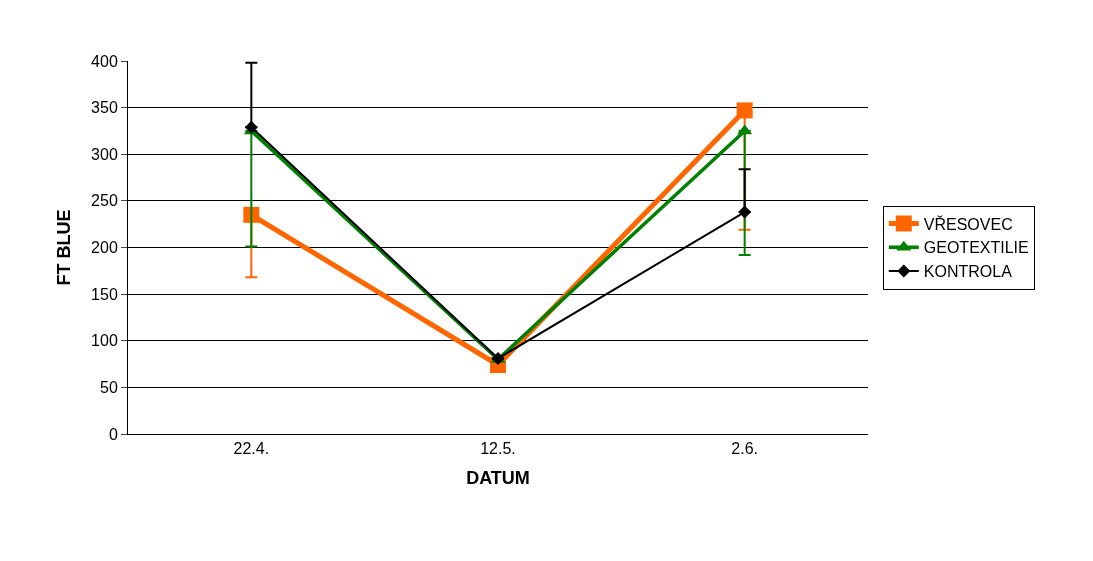 The width and height of the screenshot is (1093, 561). What do you see at coordinates (104, 61) in the screenshot?
I see `y-tick-label: 400` at bounding box center [104, 61].